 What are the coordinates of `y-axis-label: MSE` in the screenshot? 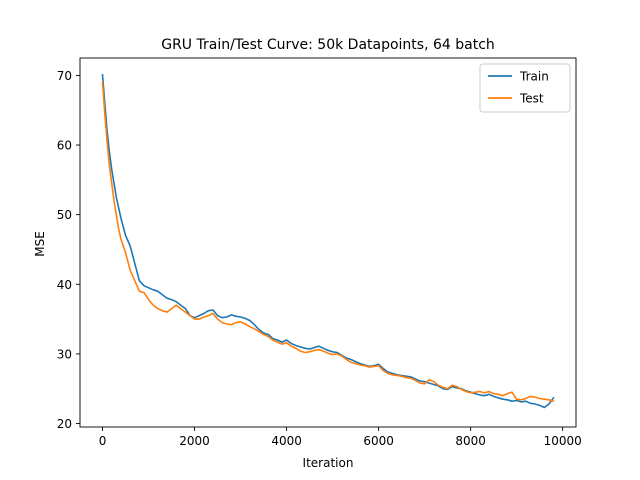 It's located at (40, 244).